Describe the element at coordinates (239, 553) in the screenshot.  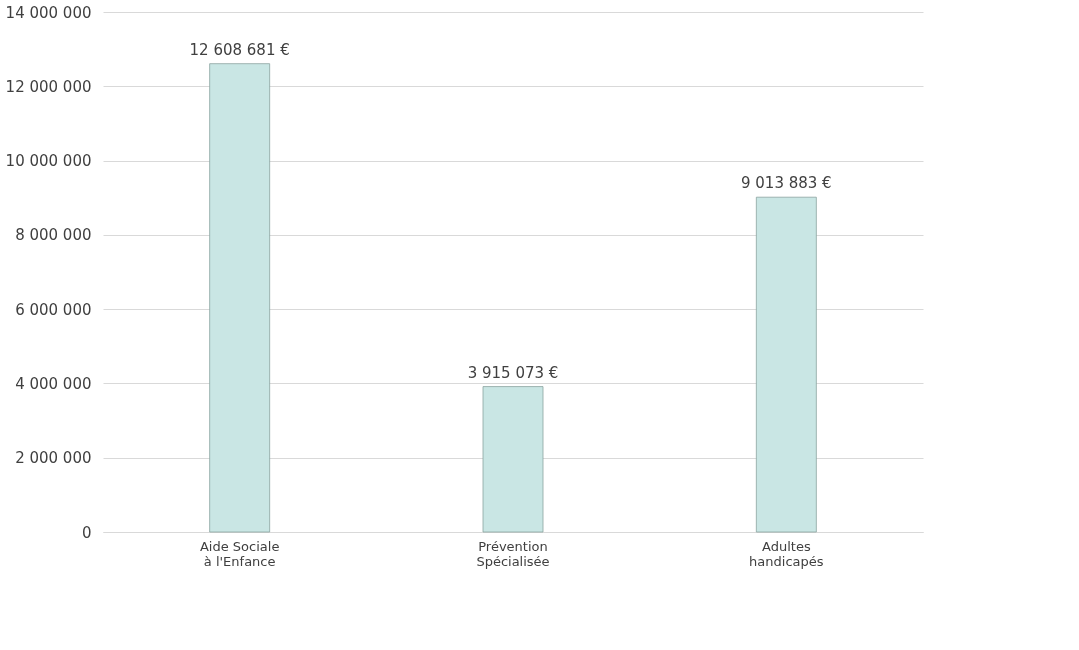
I see `x-tick-label: Aide Sociale à l'Enfance` at that location.